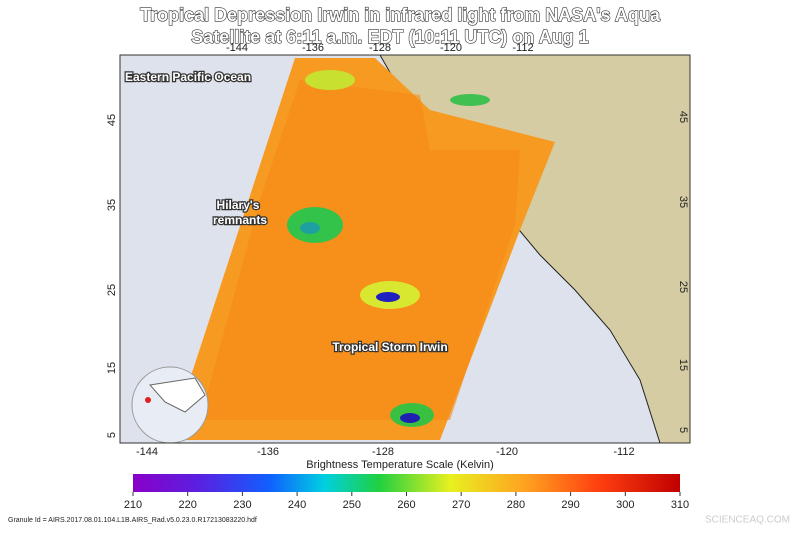  Describe the element at coordinates (747, 520) in the screenshot. I see `watermark: SCIENCEAQ.COM` at that location.